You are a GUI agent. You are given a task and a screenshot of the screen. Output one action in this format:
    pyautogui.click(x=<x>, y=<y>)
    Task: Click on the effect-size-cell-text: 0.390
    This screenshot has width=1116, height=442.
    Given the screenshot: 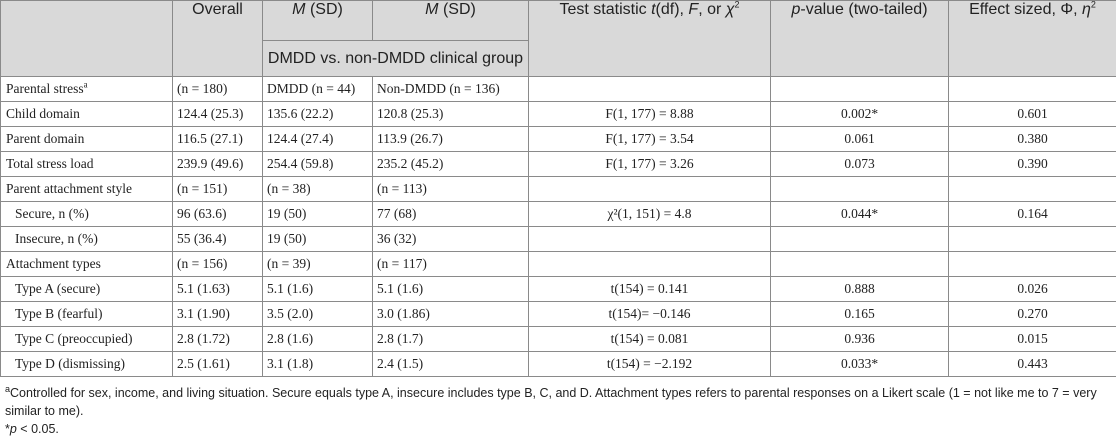 What is the action you would take?
    pyautogui.click(x=1032, y=163)
    